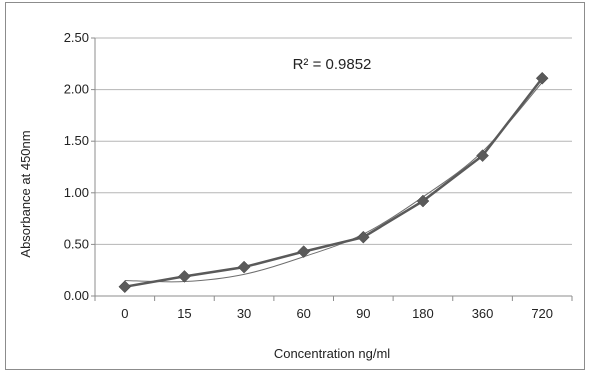 The image size is (590, 374). I want to click on y-tick-label: 2.00, so click(76, 89).